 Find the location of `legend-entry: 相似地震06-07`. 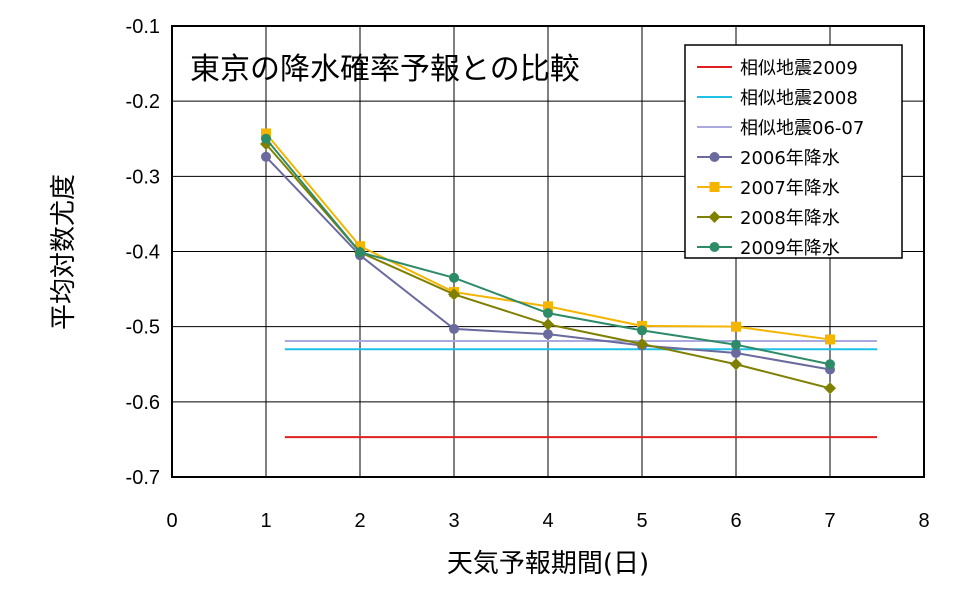

legend-entry: 相似地震06-07 is located at coordinates (780, 128).